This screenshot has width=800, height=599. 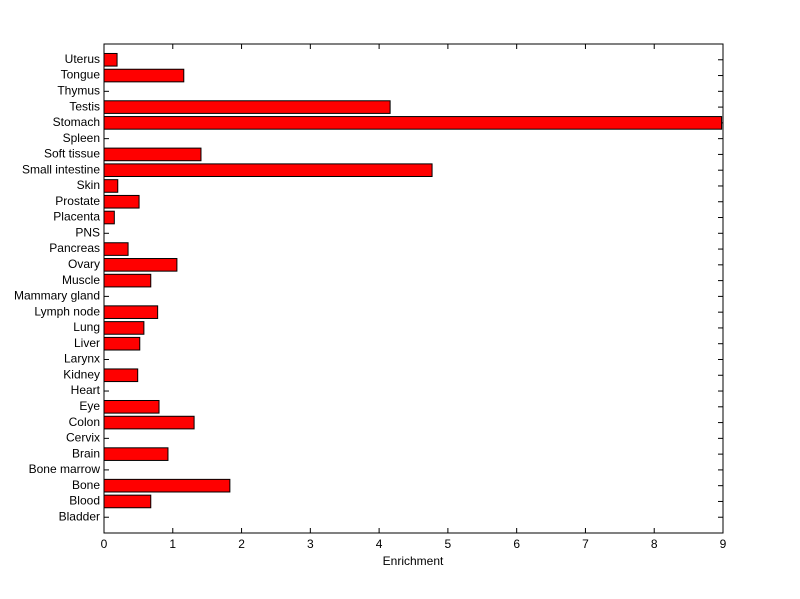 What do you see at coordinates (67, 311) in the screenshot?
I see `y-tick-label: Lymph node` at bounding box center [67, 311].